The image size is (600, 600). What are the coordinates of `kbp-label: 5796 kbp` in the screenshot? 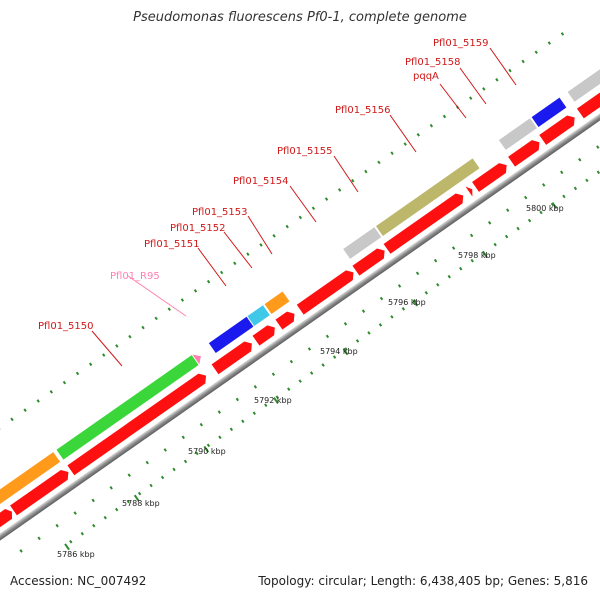 It's located at (407, 302).